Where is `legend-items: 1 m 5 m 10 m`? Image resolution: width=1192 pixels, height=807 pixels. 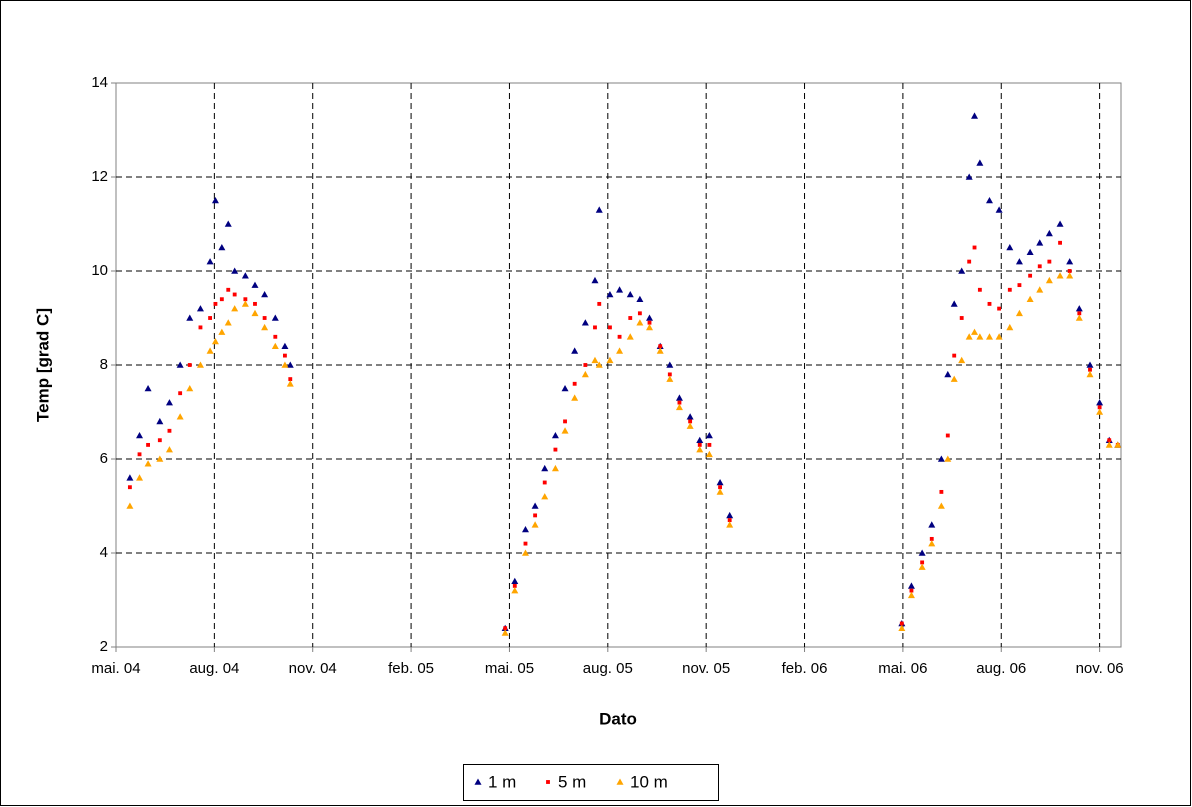 legend-items: 1 m 5 m 10 m is located at coordinates (571, 781).